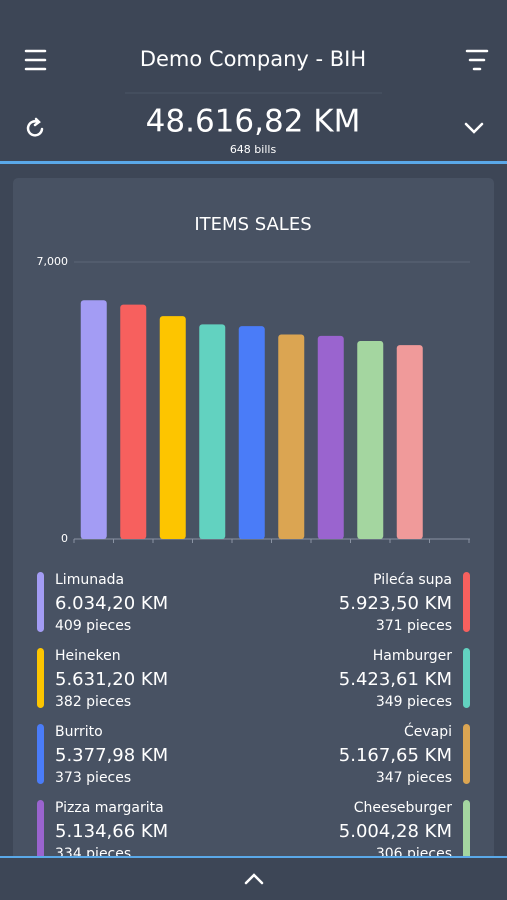  I want to click on legend-name: Limunada, so click(89, 580).